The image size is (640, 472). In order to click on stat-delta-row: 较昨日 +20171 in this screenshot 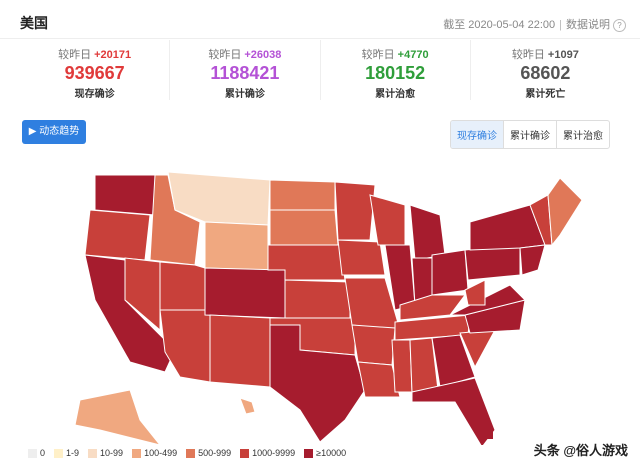, I will do `click(94, 54)`.